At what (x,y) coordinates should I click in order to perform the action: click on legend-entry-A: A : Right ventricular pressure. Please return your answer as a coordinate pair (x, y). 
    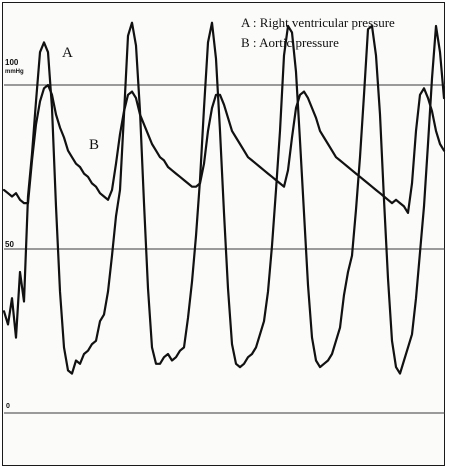
    Looking at the image, I should click on (318, 22).